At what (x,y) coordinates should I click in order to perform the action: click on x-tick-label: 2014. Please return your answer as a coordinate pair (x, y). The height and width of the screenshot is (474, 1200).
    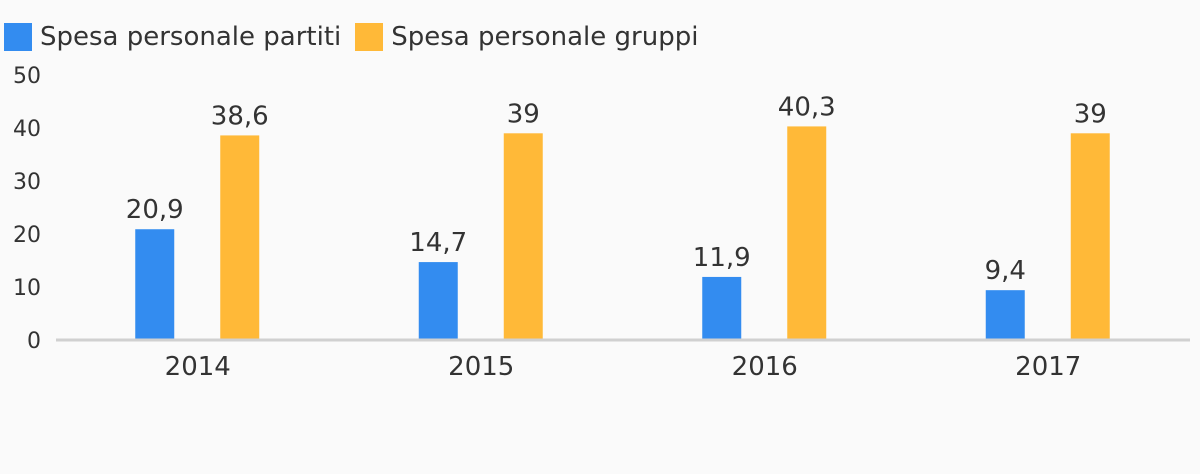
    Looking at the image, I should click on (198, 367).